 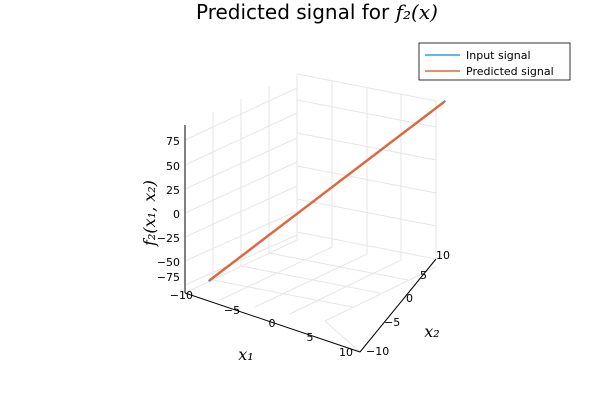 I want to click on z-tick-label: 75, so click(x=173, y=141).